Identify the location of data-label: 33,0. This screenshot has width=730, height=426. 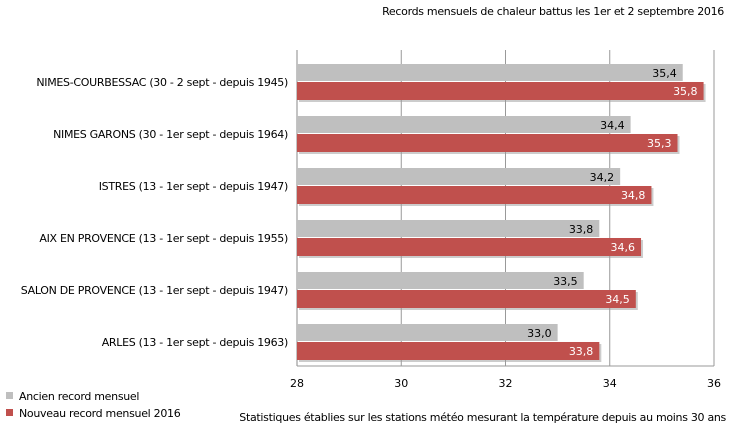
(539, 333).